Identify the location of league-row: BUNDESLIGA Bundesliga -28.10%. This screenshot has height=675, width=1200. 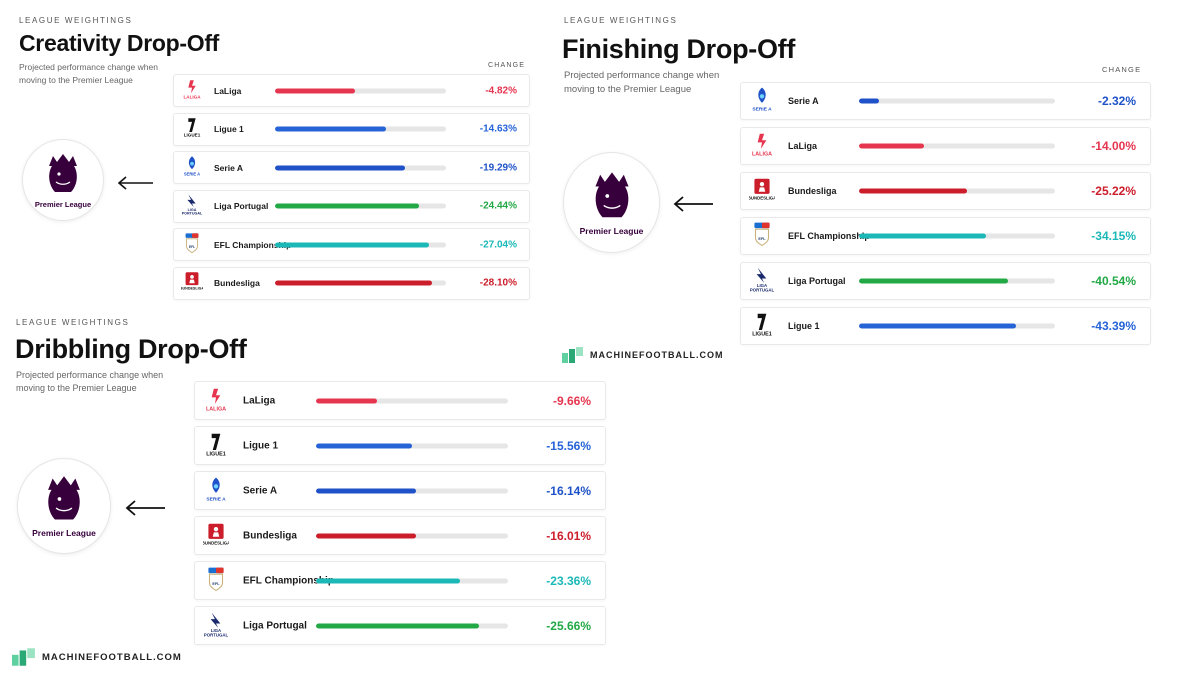
(351, 283).